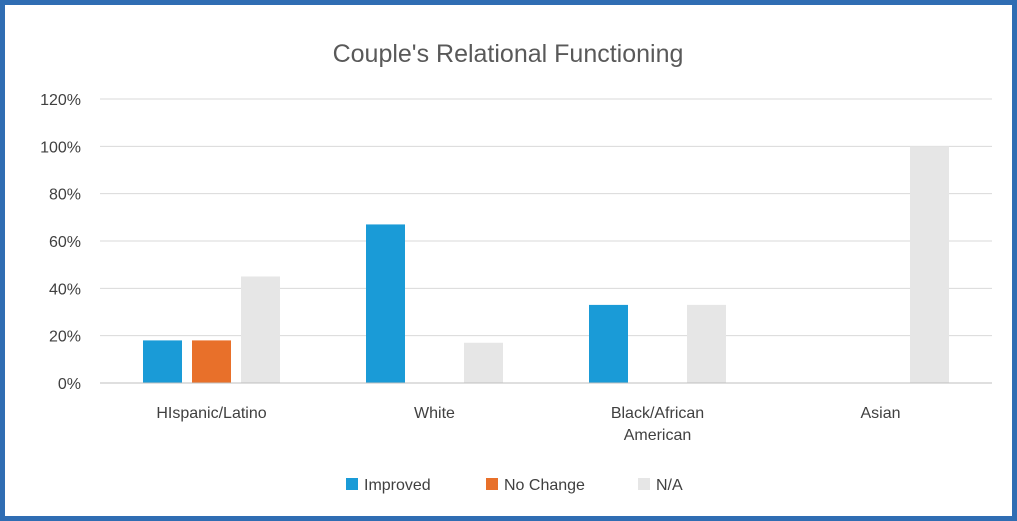 This screenshot has height=521, width=1017. Describe the element at coordinates (397, 485) in the screenshot. I see `legend-label: Improved` at that location.